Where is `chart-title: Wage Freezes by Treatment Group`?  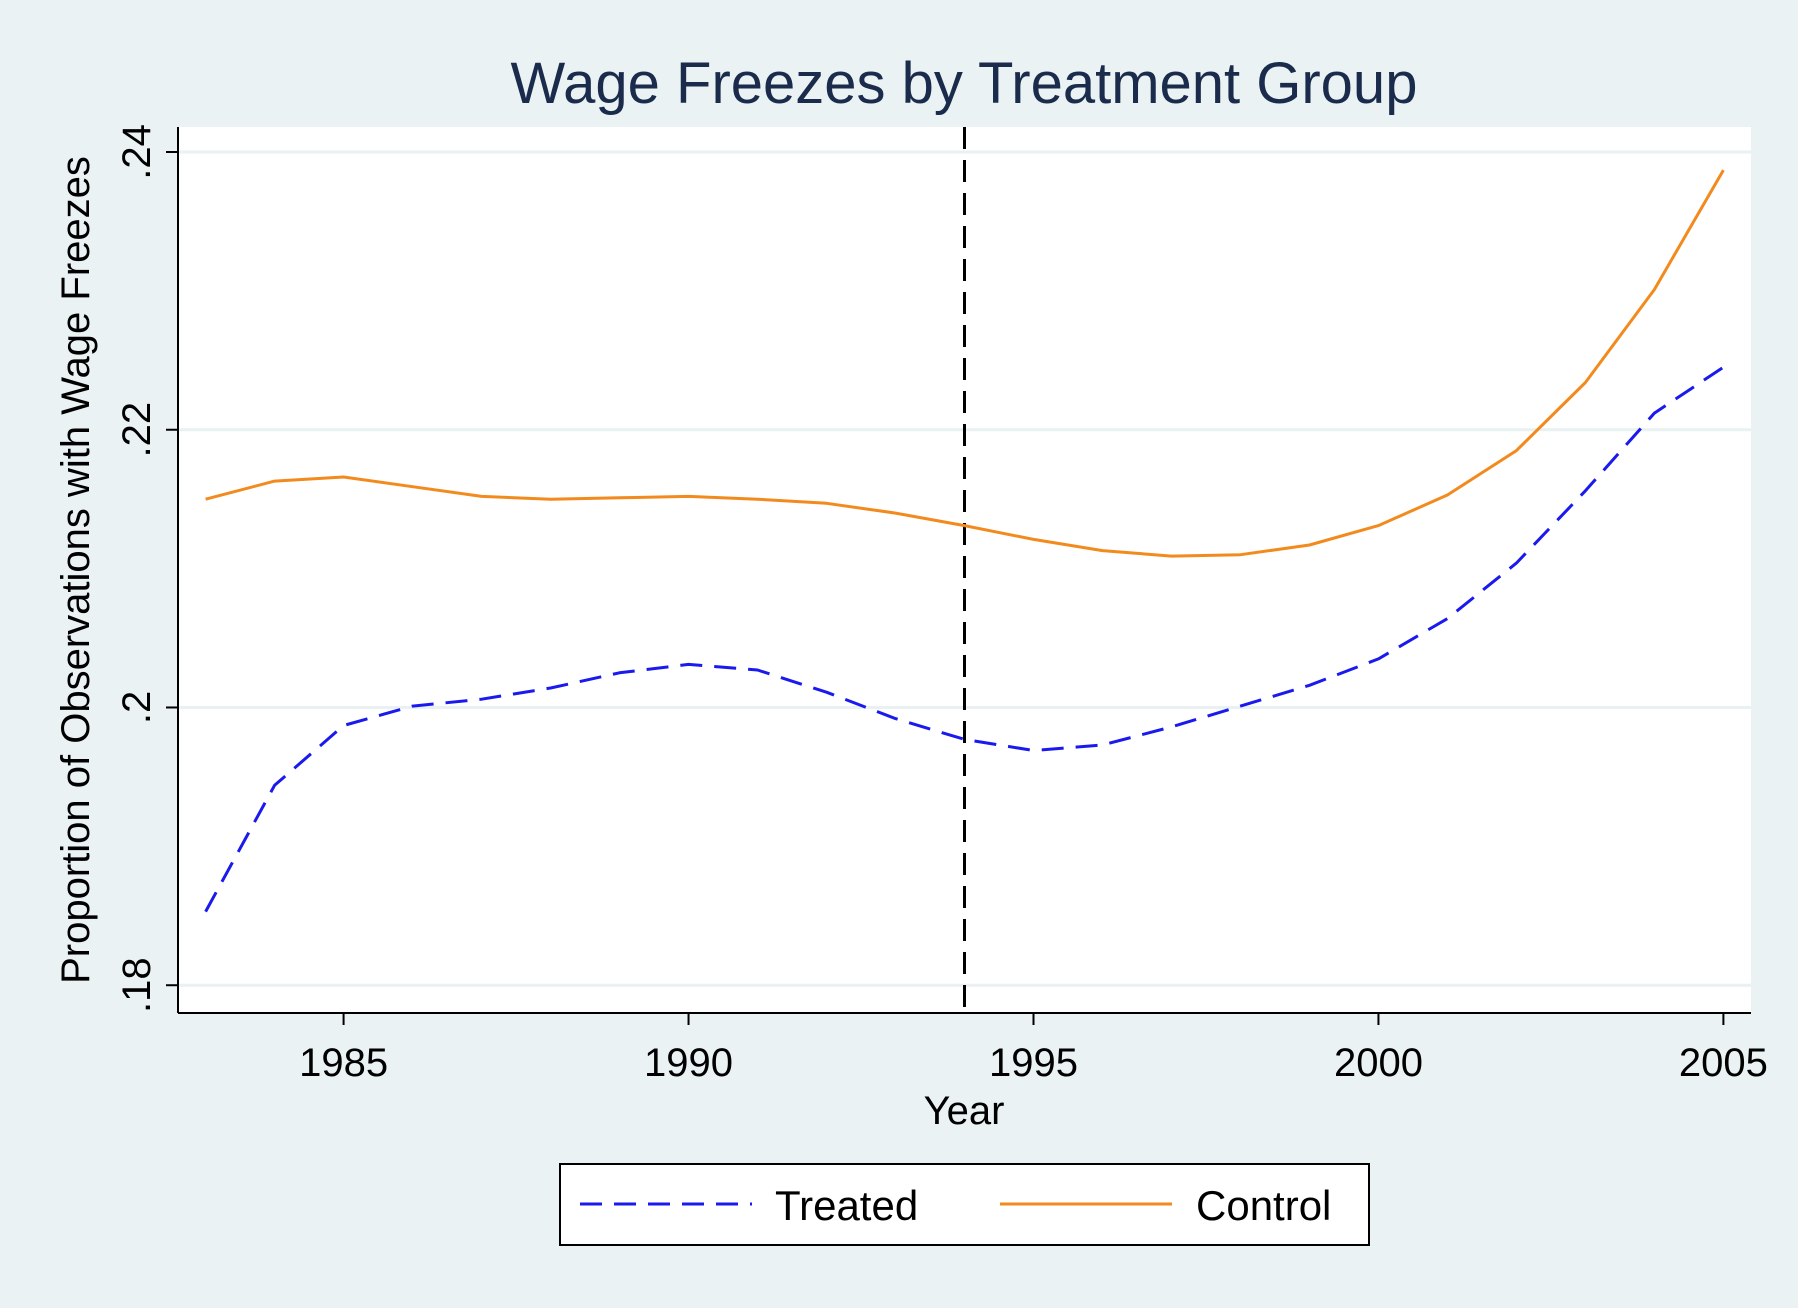 chart-title: Wage Freezes by Treatment Group is located at coordinates (964, 83).